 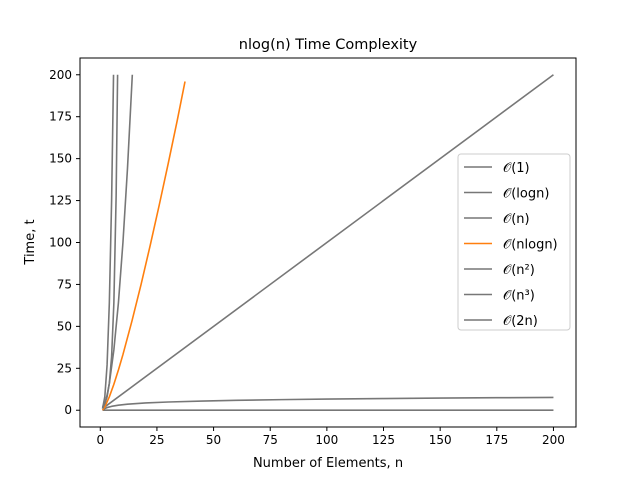 What do you see at coordinates (440, 440) in the screenshot?
I see `x-tick-label: 150` at bounding box center [440, 440].